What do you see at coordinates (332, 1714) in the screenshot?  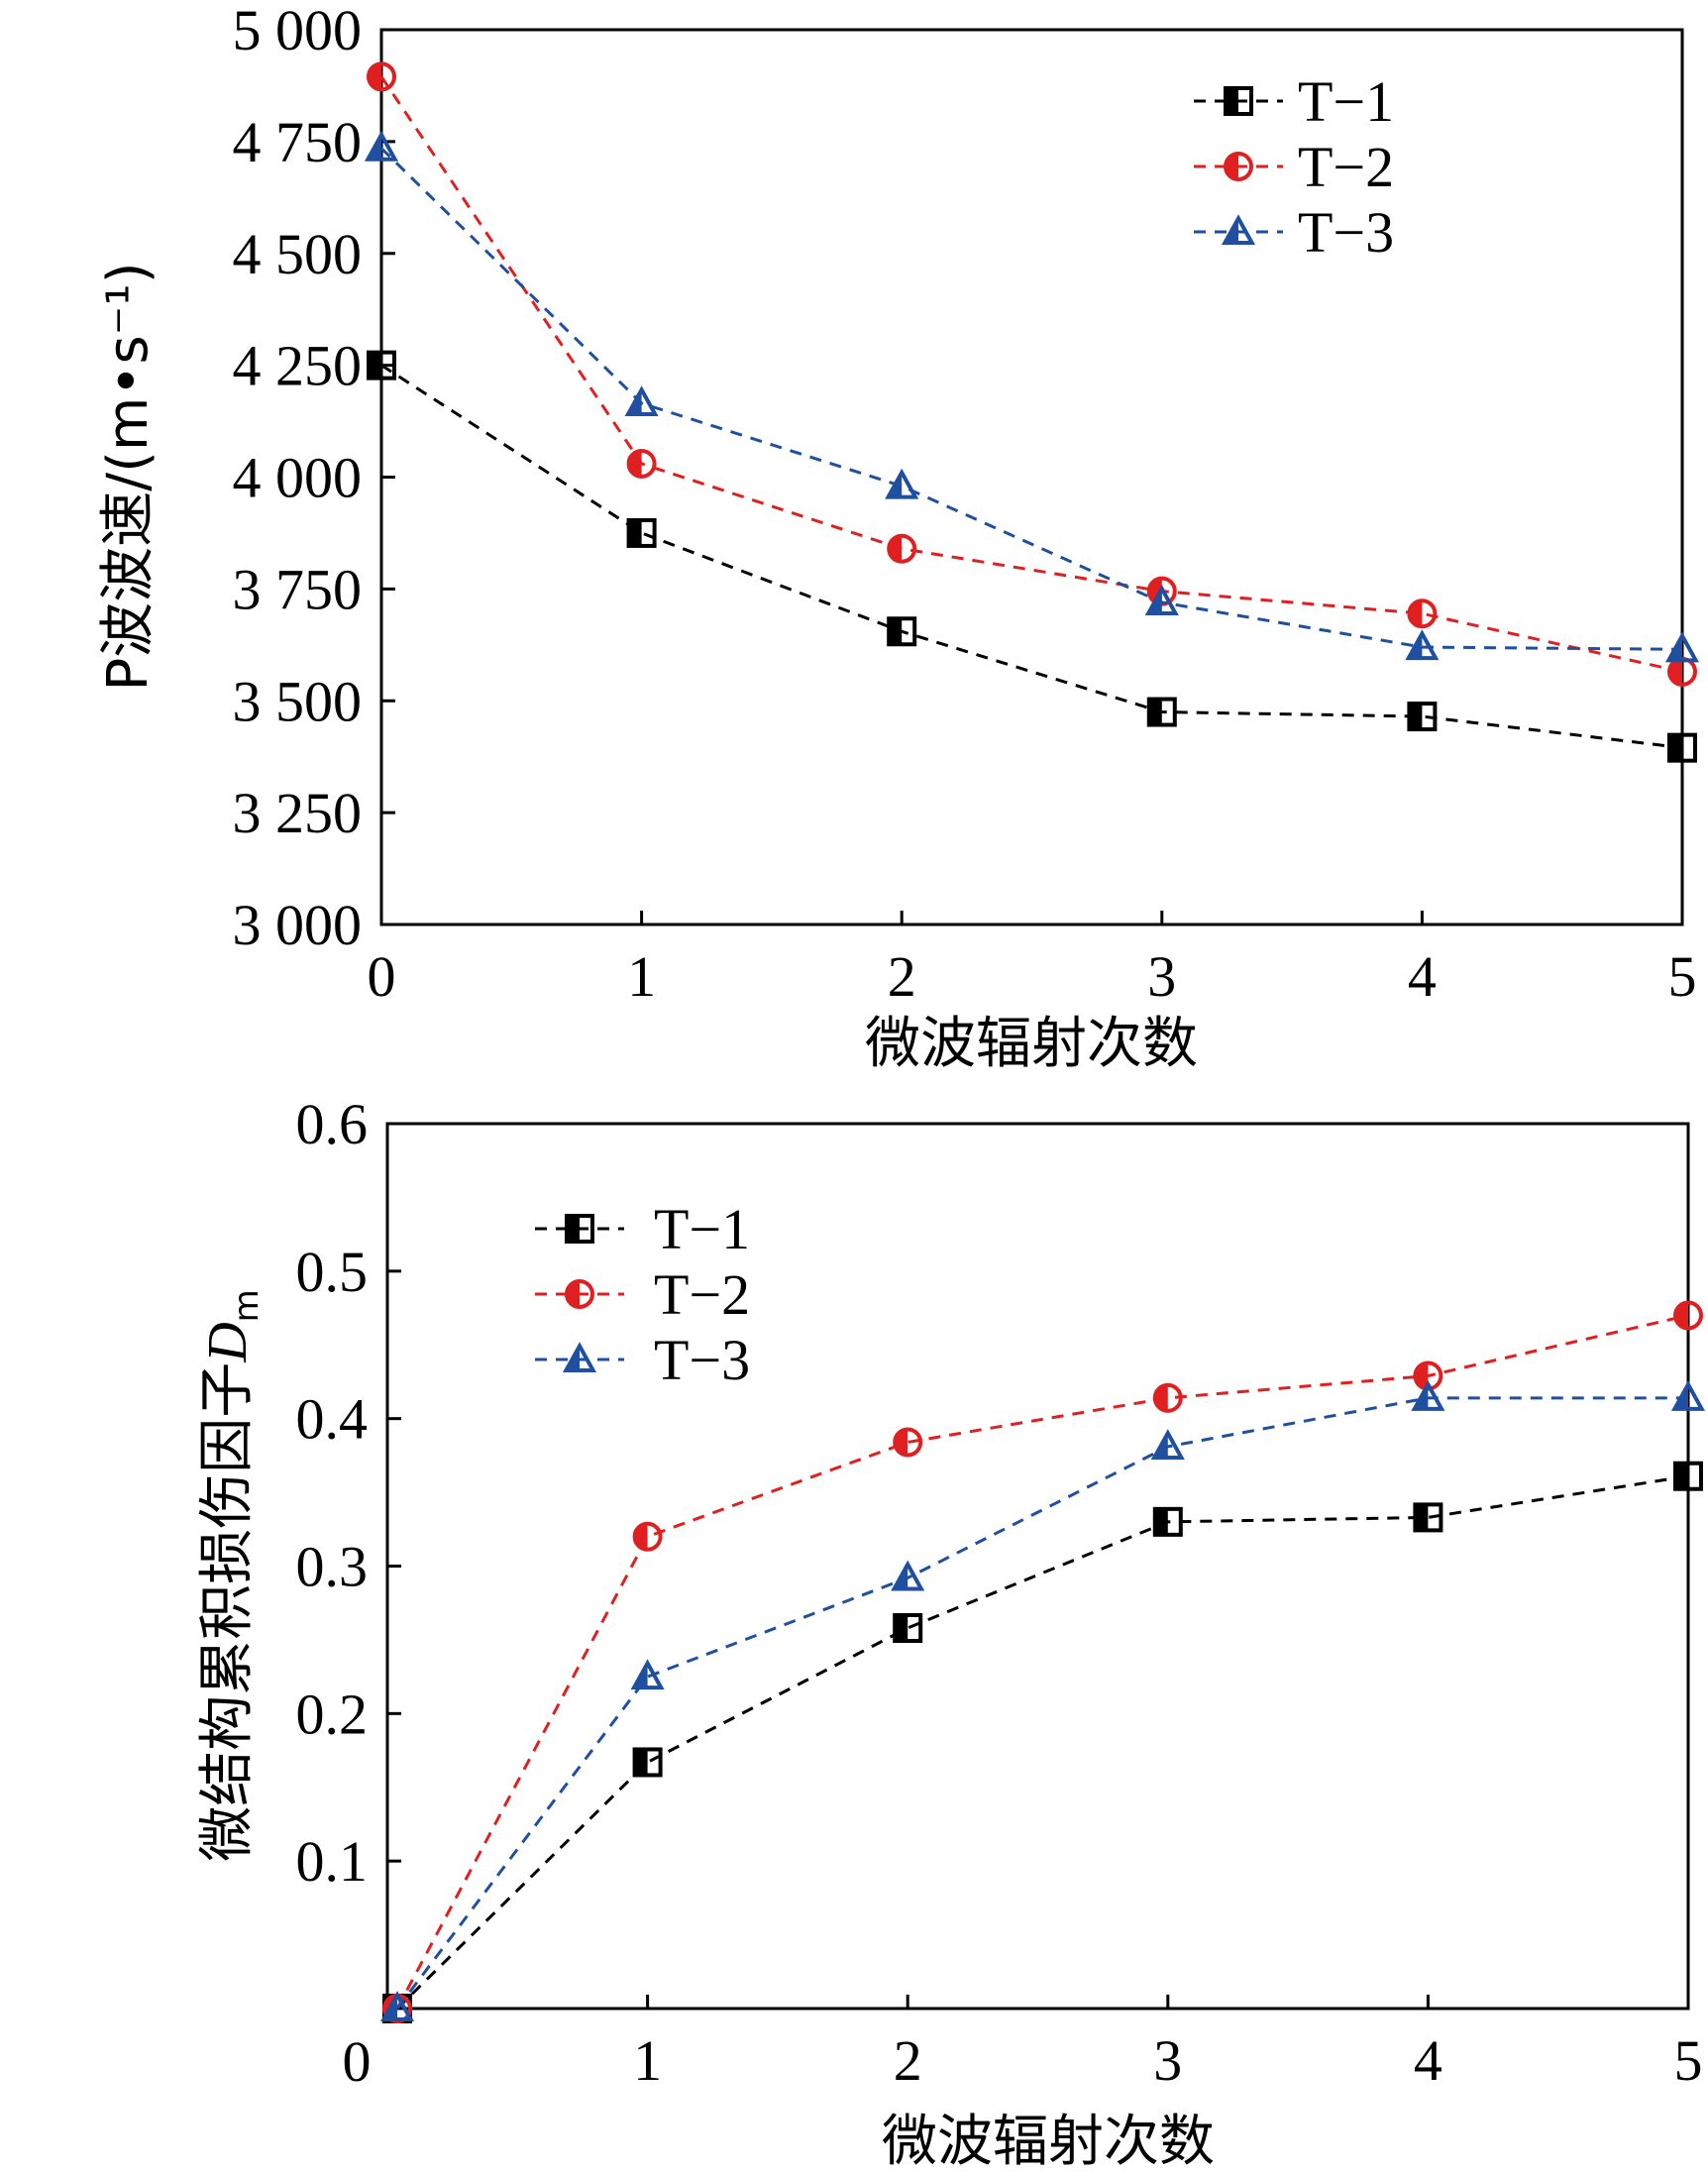 I see `y-tick-label: 0.2` at bounding box center [332, 1714].